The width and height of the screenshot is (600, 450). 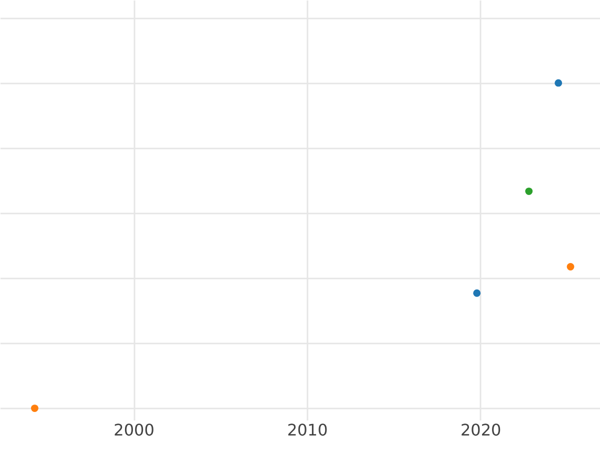 I want to click on x-tick-label: 2020, so click(x=481, y=430).